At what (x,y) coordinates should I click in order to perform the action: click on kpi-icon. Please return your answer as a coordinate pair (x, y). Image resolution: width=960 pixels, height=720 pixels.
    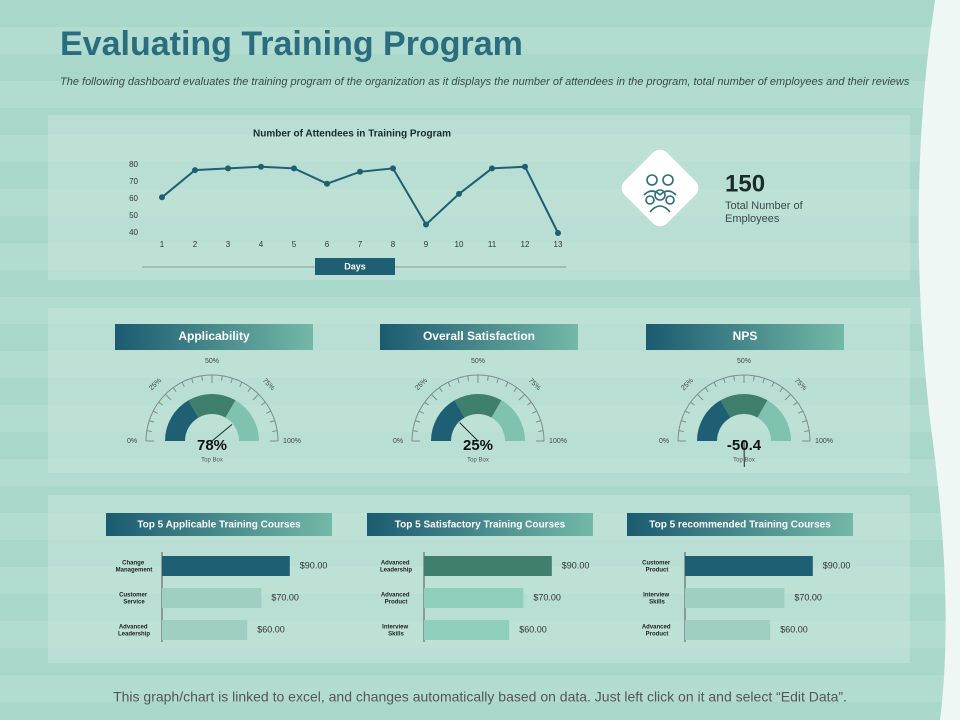
    Looking at the image, I should click on (660, 188).